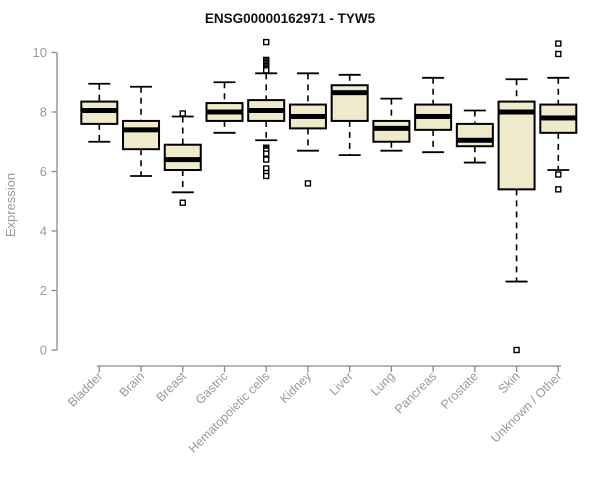 Image resolution: width=600 pixels, height=500 pixels. What do you see at coordinates (224, 112) in the screenshot?
I see `median-line-gastric` at bounding box center [224, 112].